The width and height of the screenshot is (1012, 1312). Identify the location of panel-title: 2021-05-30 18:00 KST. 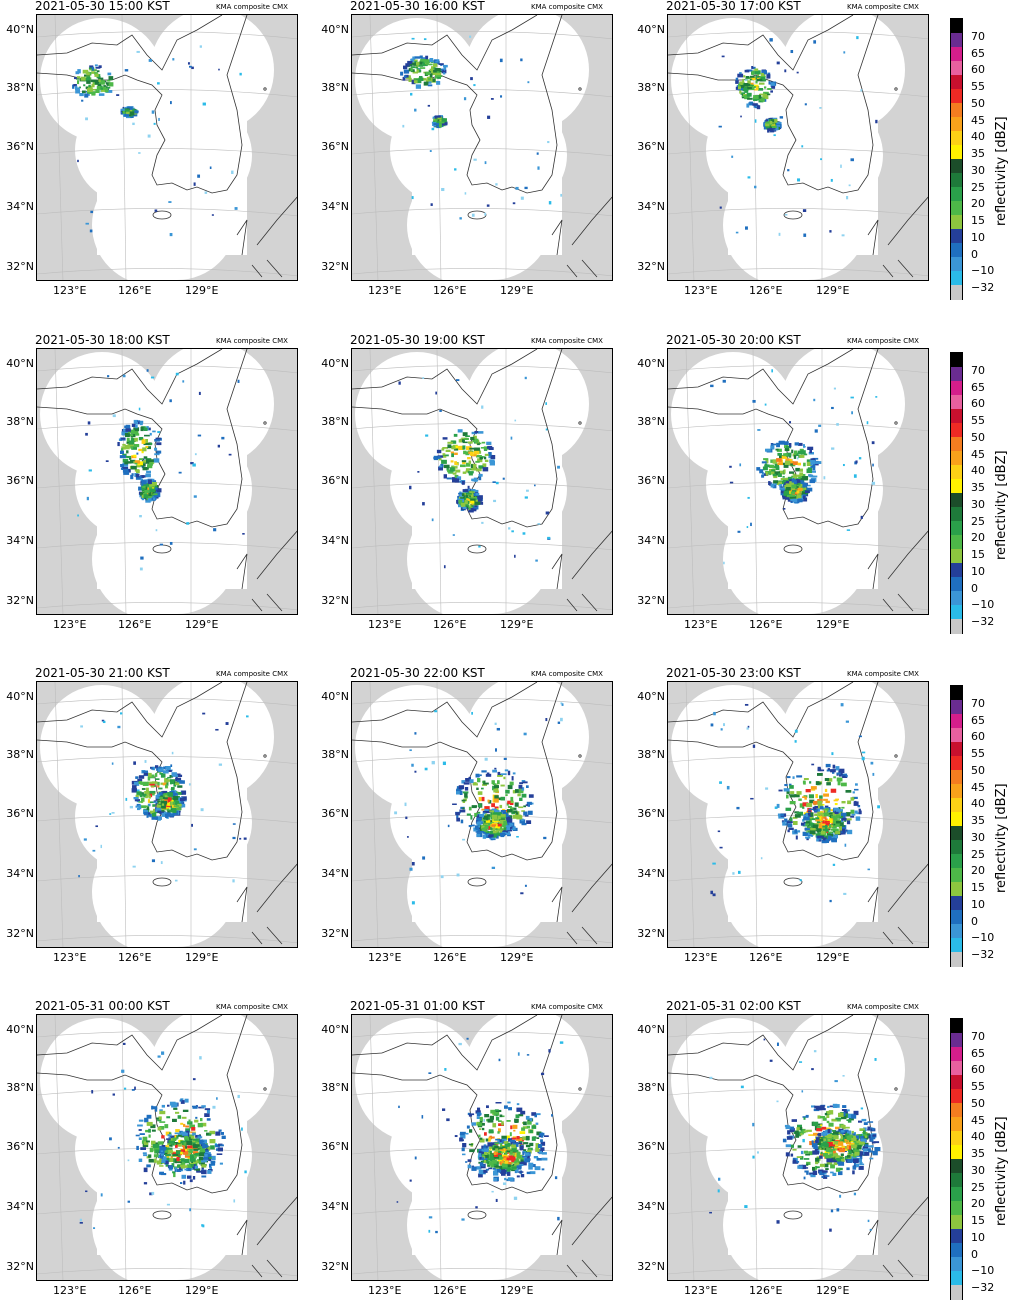
(102, 340).